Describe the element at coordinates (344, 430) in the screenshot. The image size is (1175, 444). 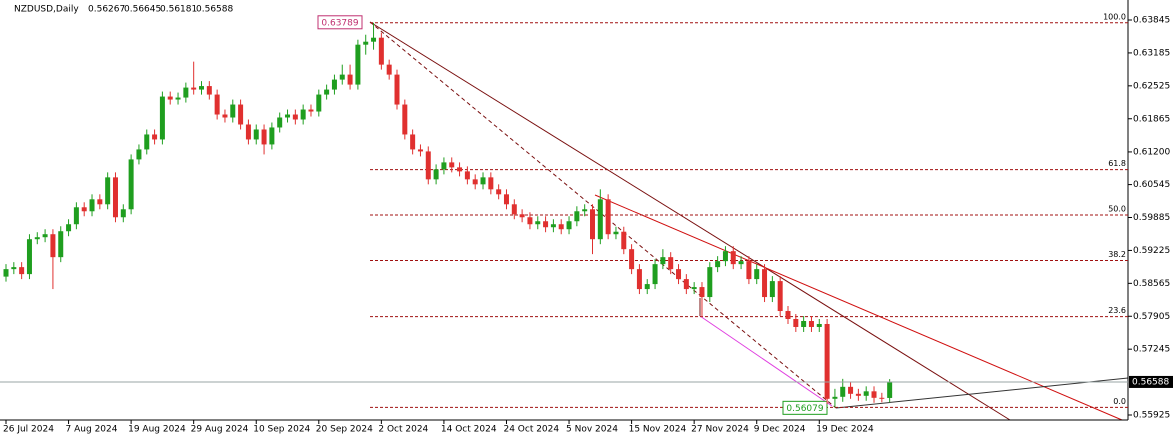
I see `x-tick-label: 20 Sep 2024` at that location.